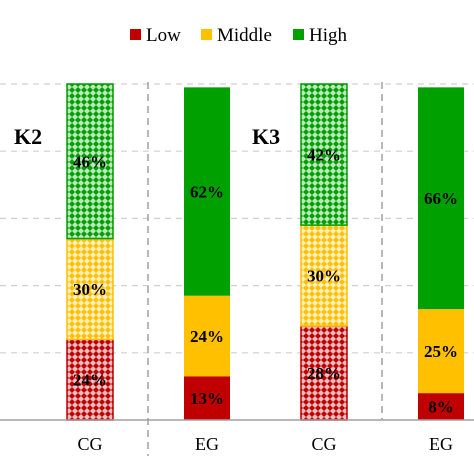 The width and height of the screenshot is (474, 474). I want to click on data-label-high: 62%, so click(207, 192).